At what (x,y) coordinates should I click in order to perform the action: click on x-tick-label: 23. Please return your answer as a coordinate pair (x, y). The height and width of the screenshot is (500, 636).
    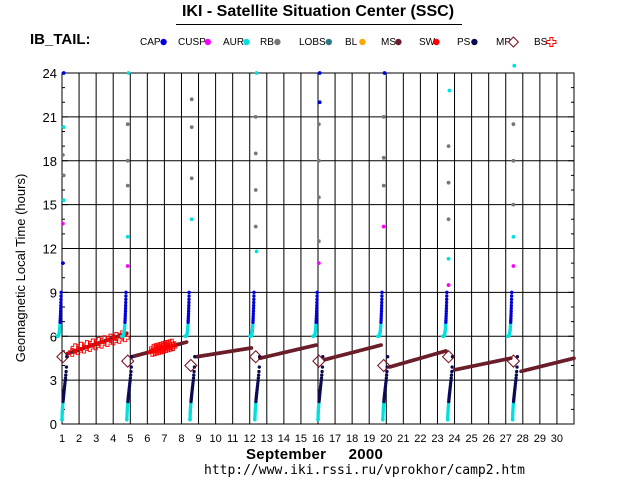
    Looking at the image, I should click on (437, 439).